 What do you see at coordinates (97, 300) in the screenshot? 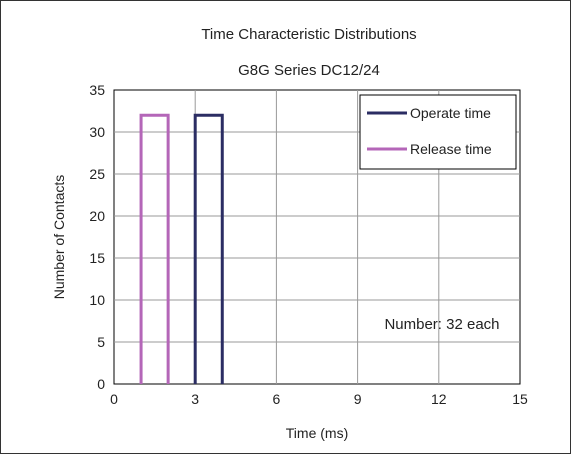
I see `y-tick-label: 10` at bounding box center [97, 300].